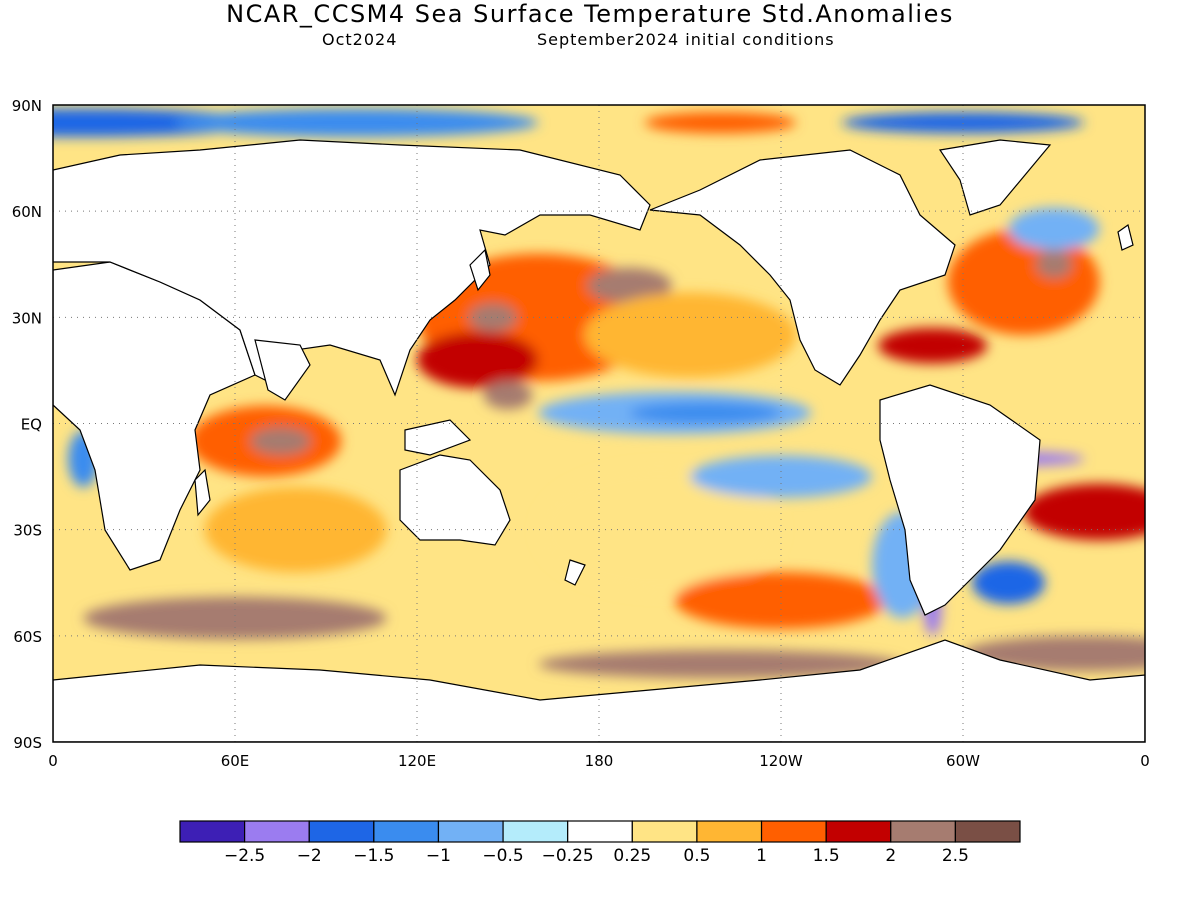  Describe the element at coordinates (360, 39) in the screenshot. I see `forecast-month: Oct2024` at that location.